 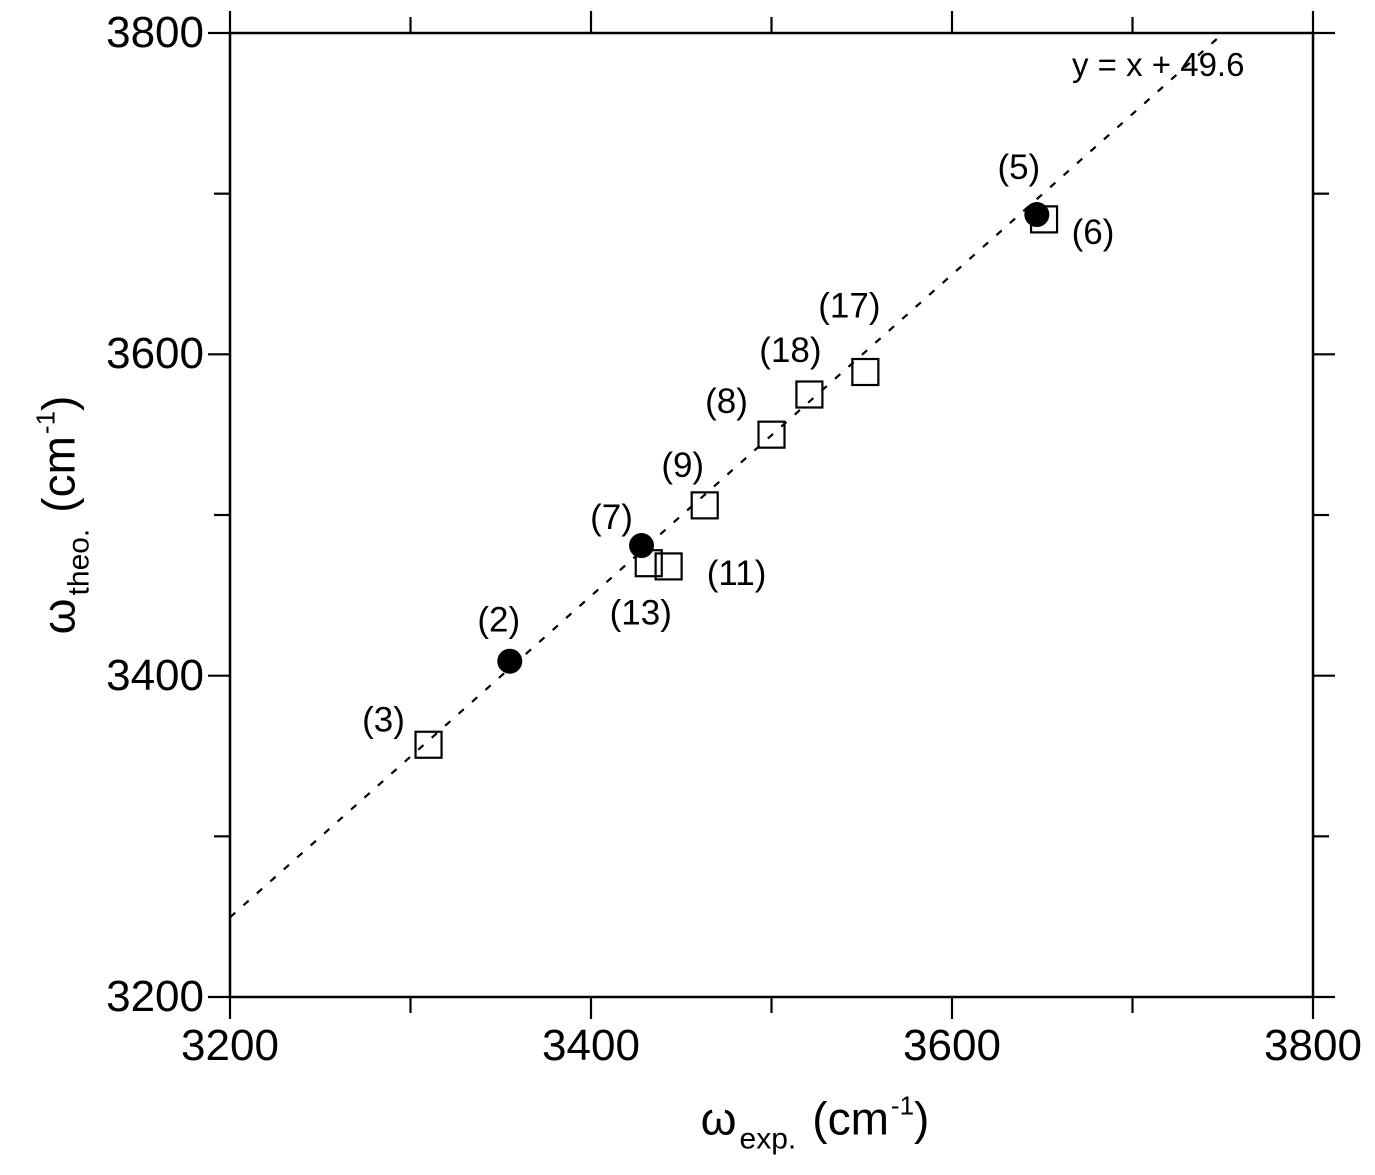 I want to click on y-axis-unit: (cm, so click(x=58, y=474).